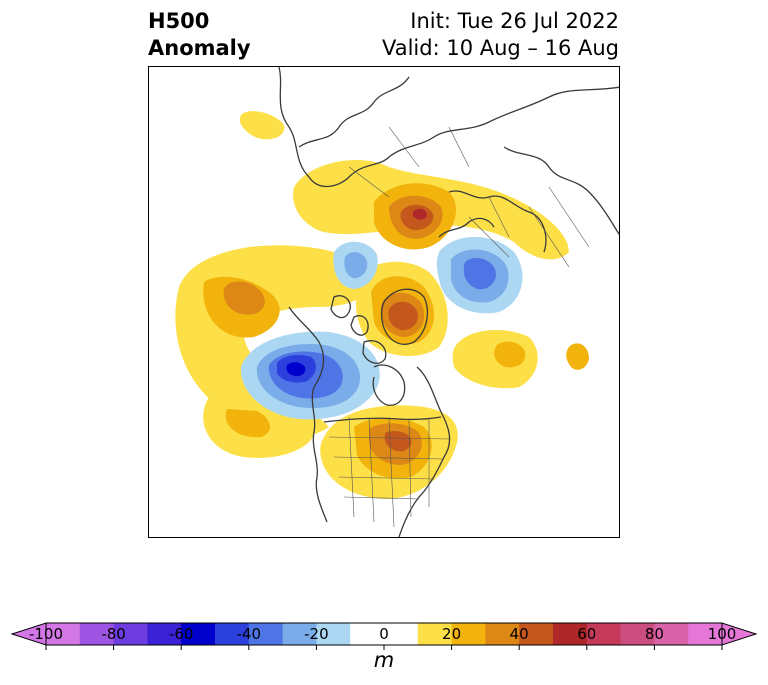 The height and width of the screenshot is (685, 768). I want to click on colorbar-tick-label: 100, so click(722, 634).